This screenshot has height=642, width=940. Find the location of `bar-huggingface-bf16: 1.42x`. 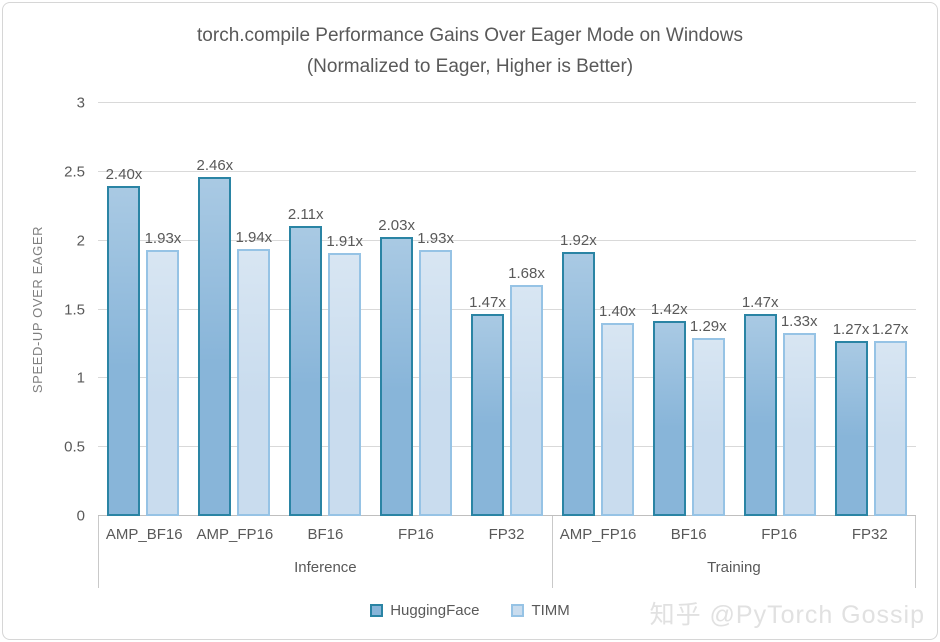

bar-huggingface-bf16: 1.42x is located at coordinates (669, 408).